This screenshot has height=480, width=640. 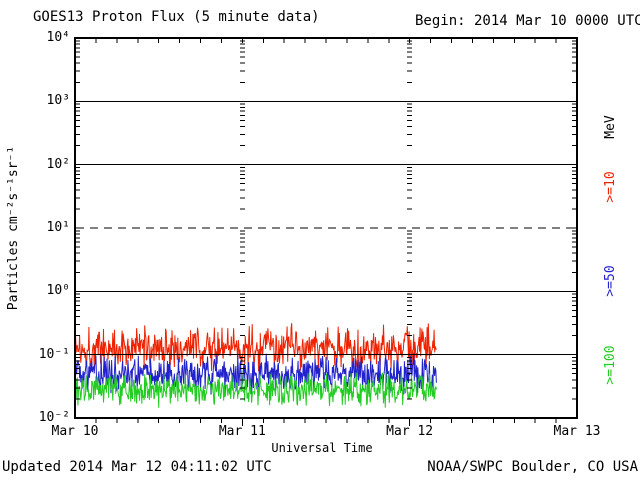 I want to click on series-path-ge100, so click(x=255, y=389).